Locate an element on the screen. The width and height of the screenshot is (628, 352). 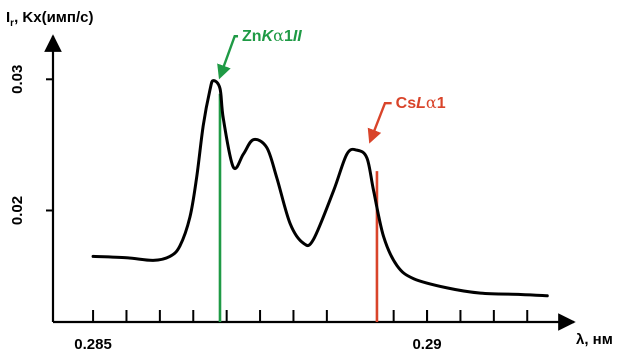
y-axis-label-sub: r is located at coordinates (12, 23).